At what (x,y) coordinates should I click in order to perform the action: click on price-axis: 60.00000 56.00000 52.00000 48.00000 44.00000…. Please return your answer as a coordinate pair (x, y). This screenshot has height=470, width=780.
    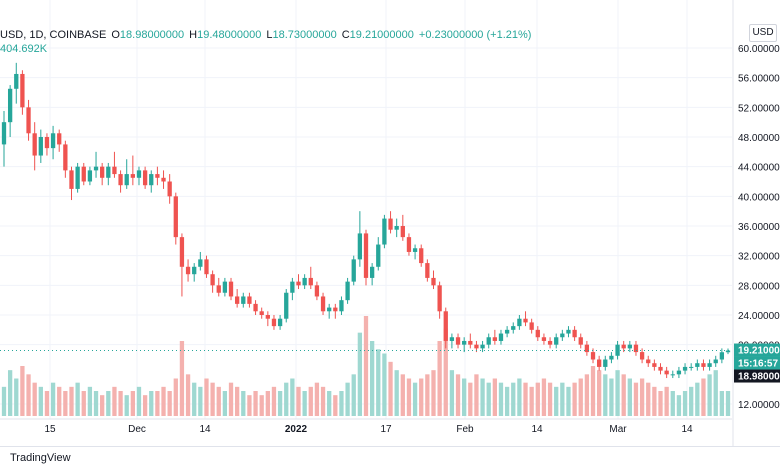
    Looking at the image, I should click on (756, 223).